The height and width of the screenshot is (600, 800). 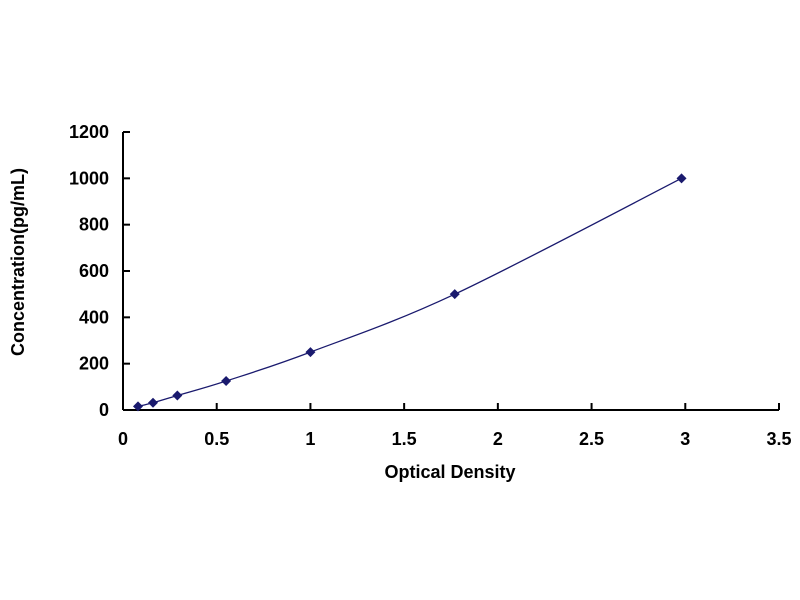 I want to click on y-axis-label: Concentration(pg/mL), so click(x=18, y=262).